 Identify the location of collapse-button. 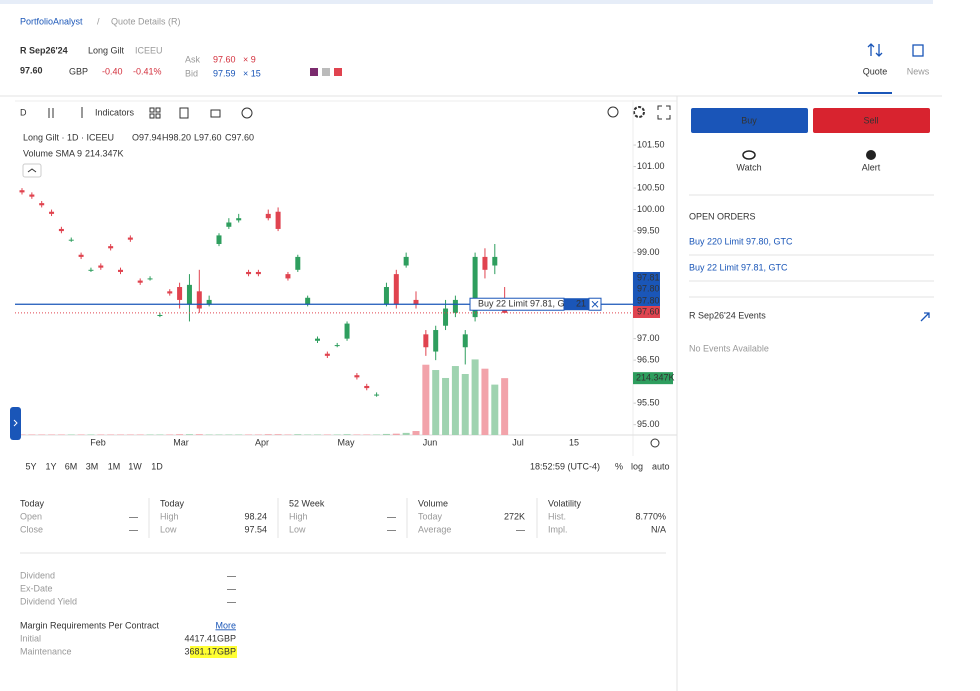
(32, 170).